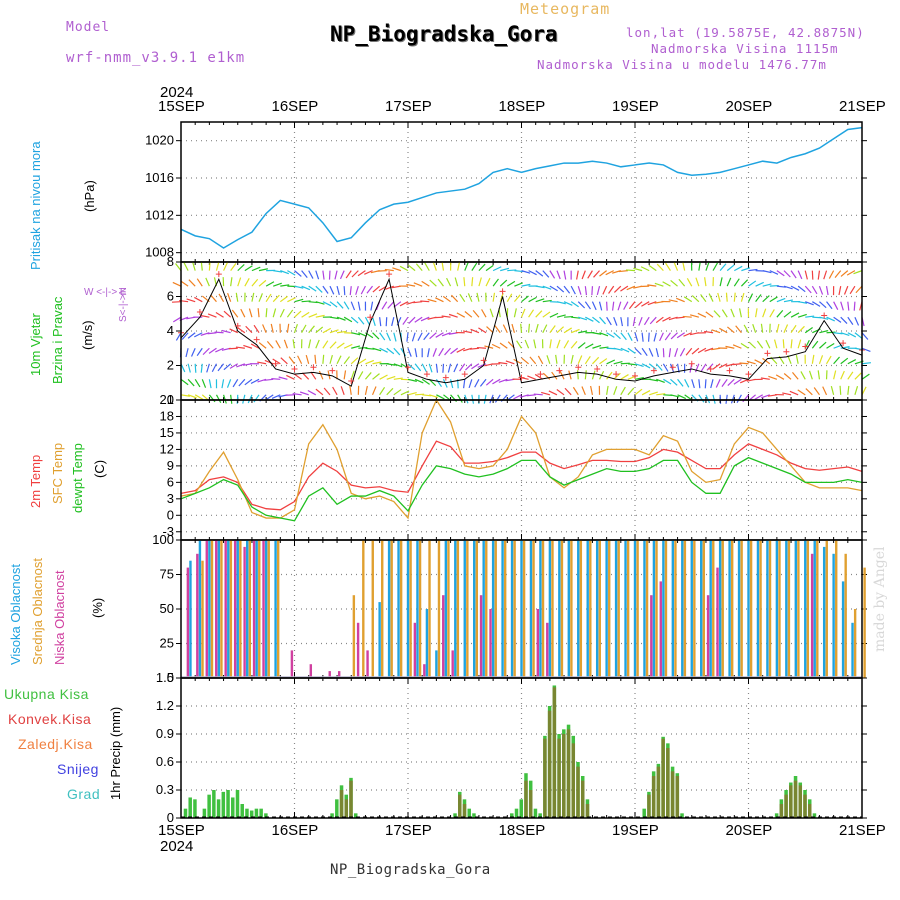 The height and width of the screenshot is (900, 900). Describe the element at coordinates (167, 574) in the screenshot. I see `ytick-label: 75` at that location.